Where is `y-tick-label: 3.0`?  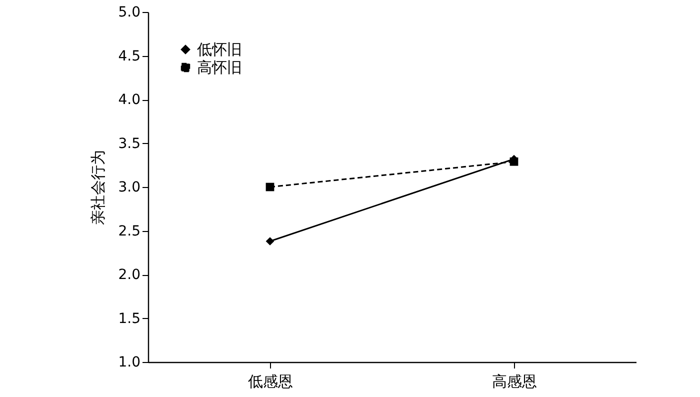 y-tick-label: 3.0 is located at coordinates (129, 188).